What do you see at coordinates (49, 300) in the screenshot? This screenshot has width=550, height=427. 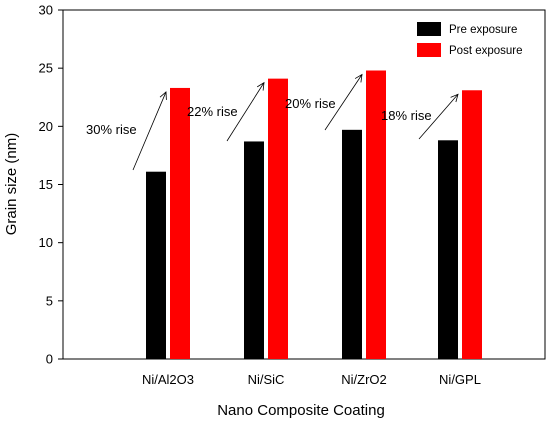 I see `y-tick-label: 5` at bounding box center [49, 300].